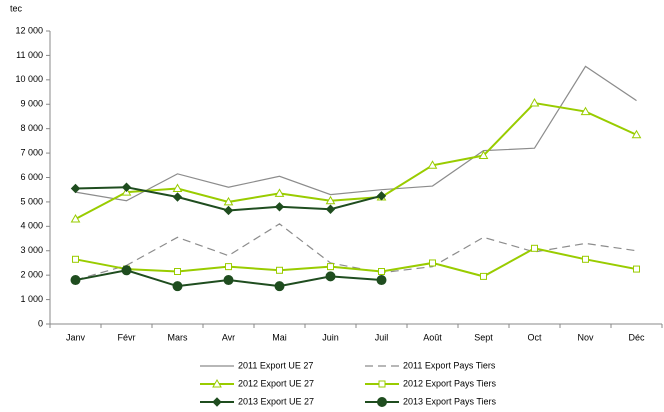  Describe the element at coordinates (636, 337) in the screenshot. I see `x-tick-label: Déc` at that location.